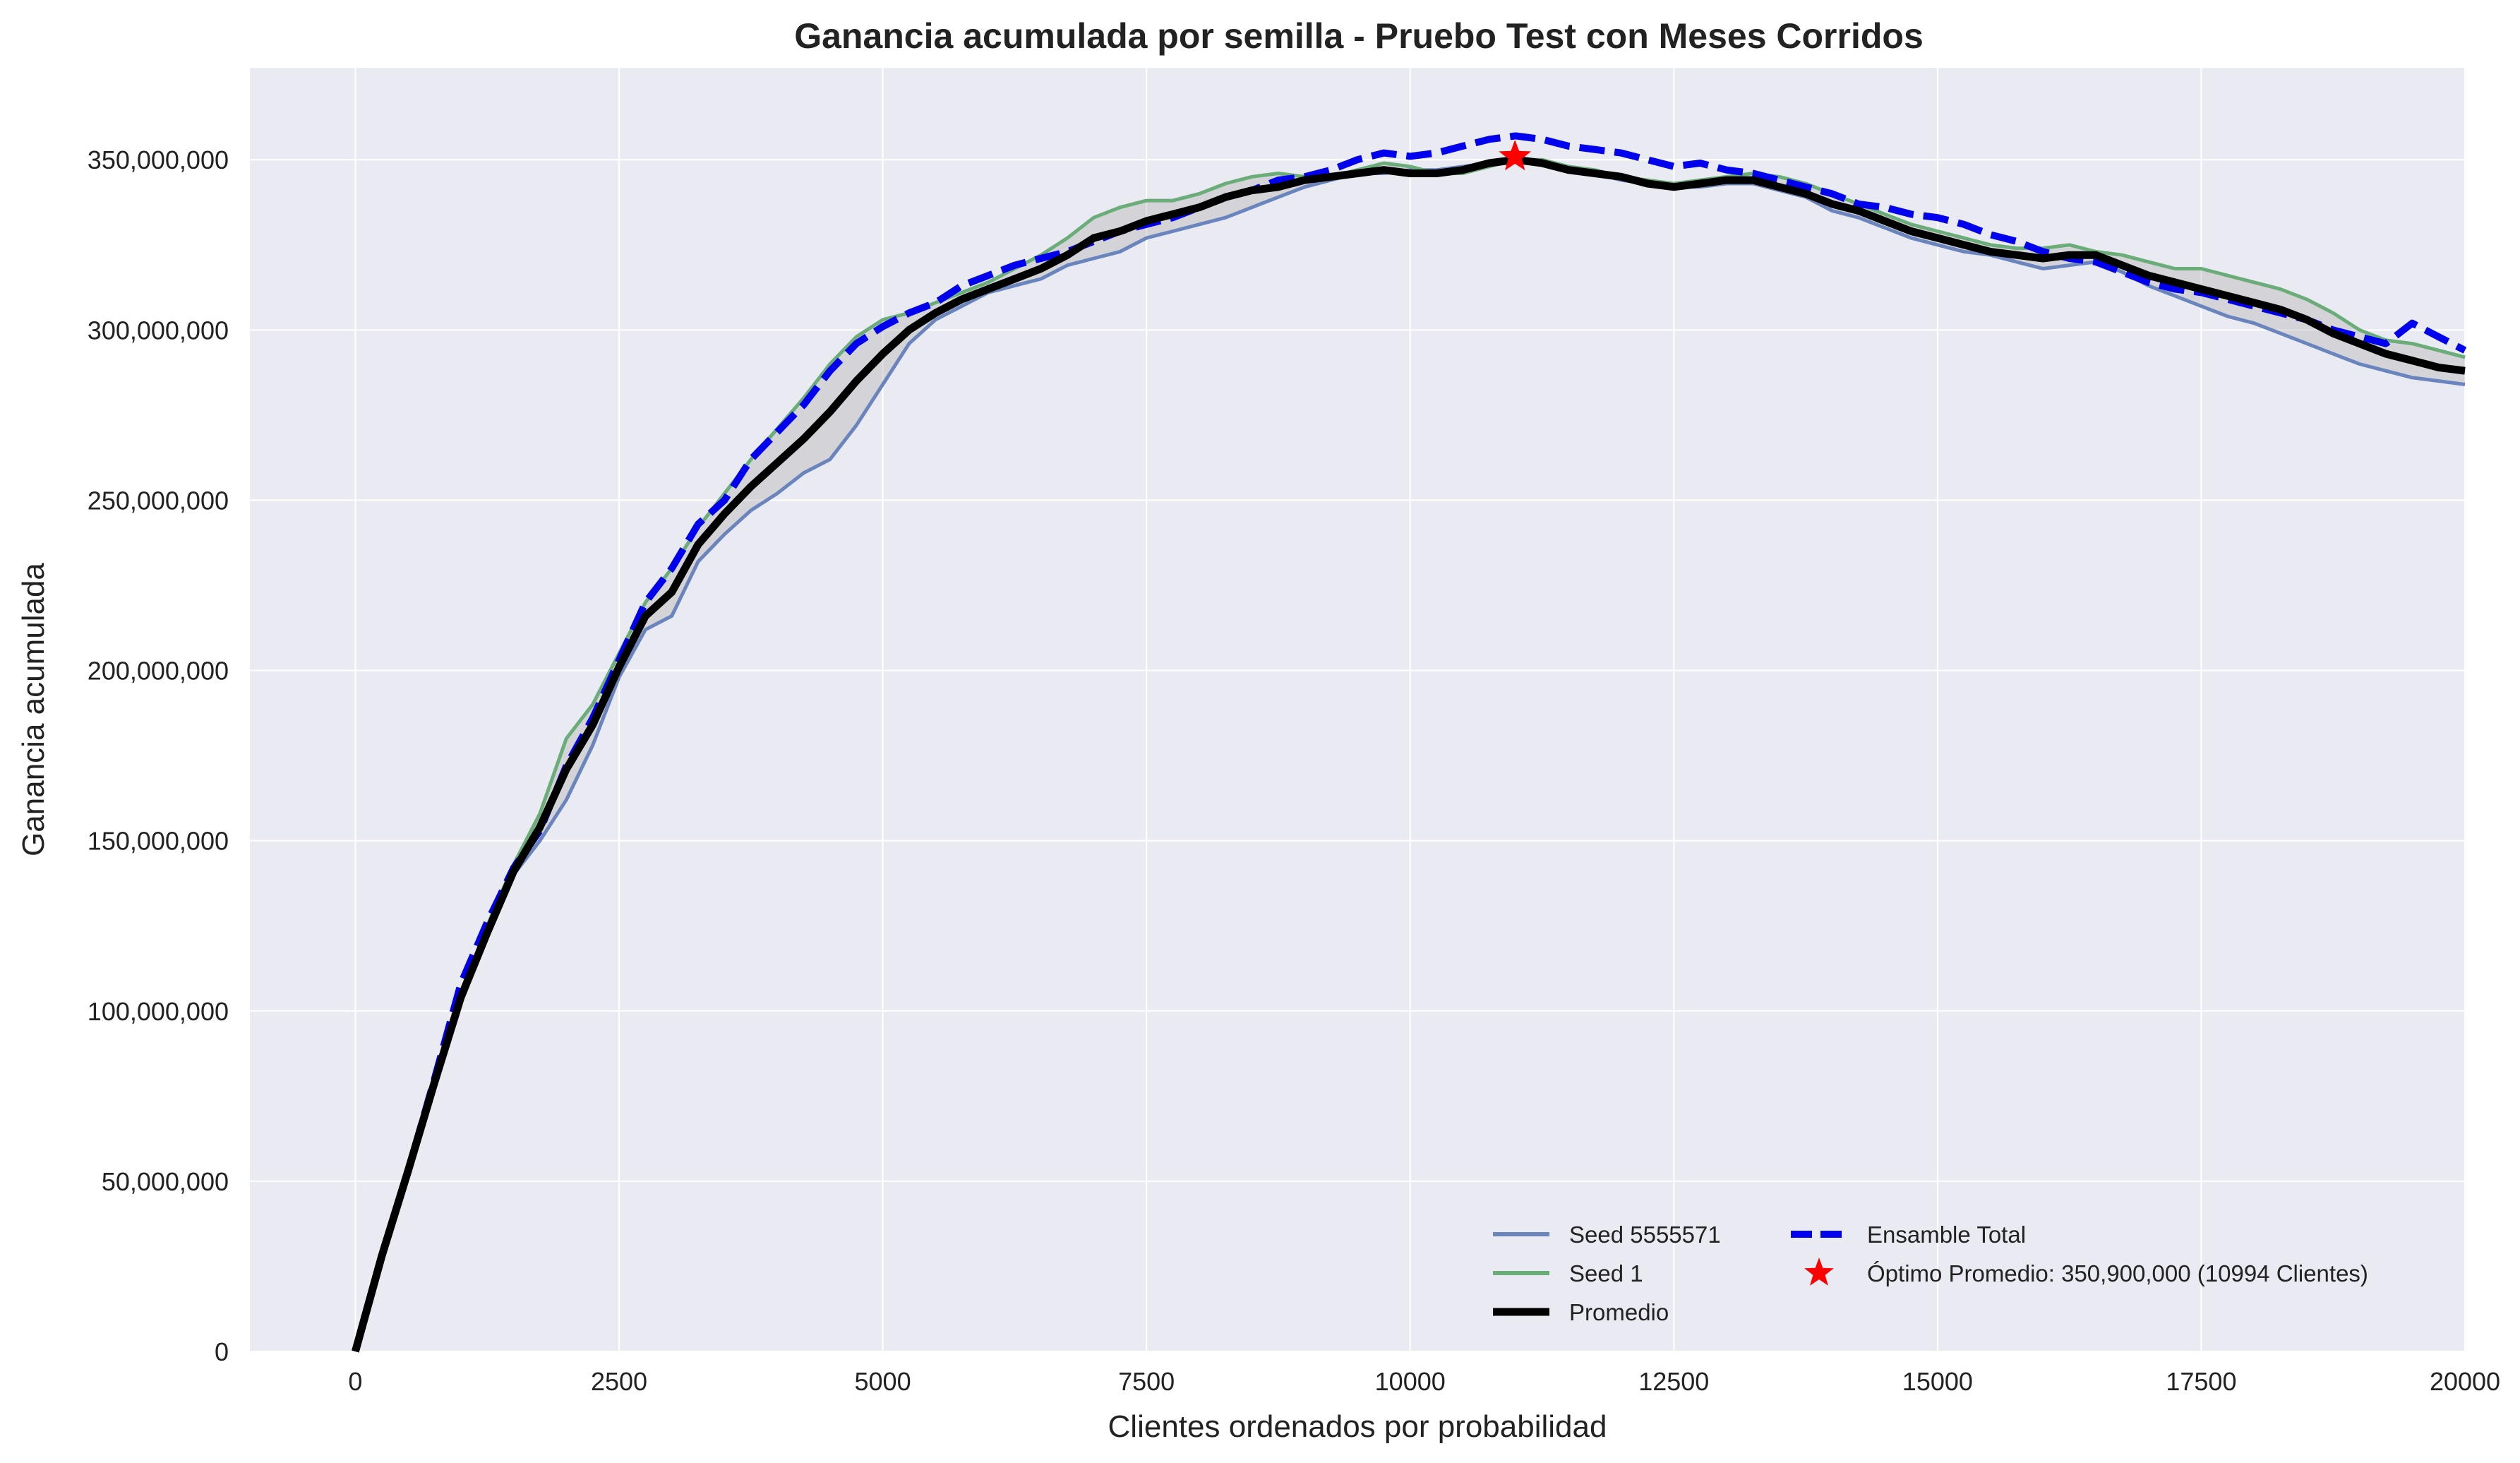 The image size is (2520, 1463). Describe the element at coordinates (159, 330) in the screenshot. I see `y-tick-label: 300,000,000` at that location.